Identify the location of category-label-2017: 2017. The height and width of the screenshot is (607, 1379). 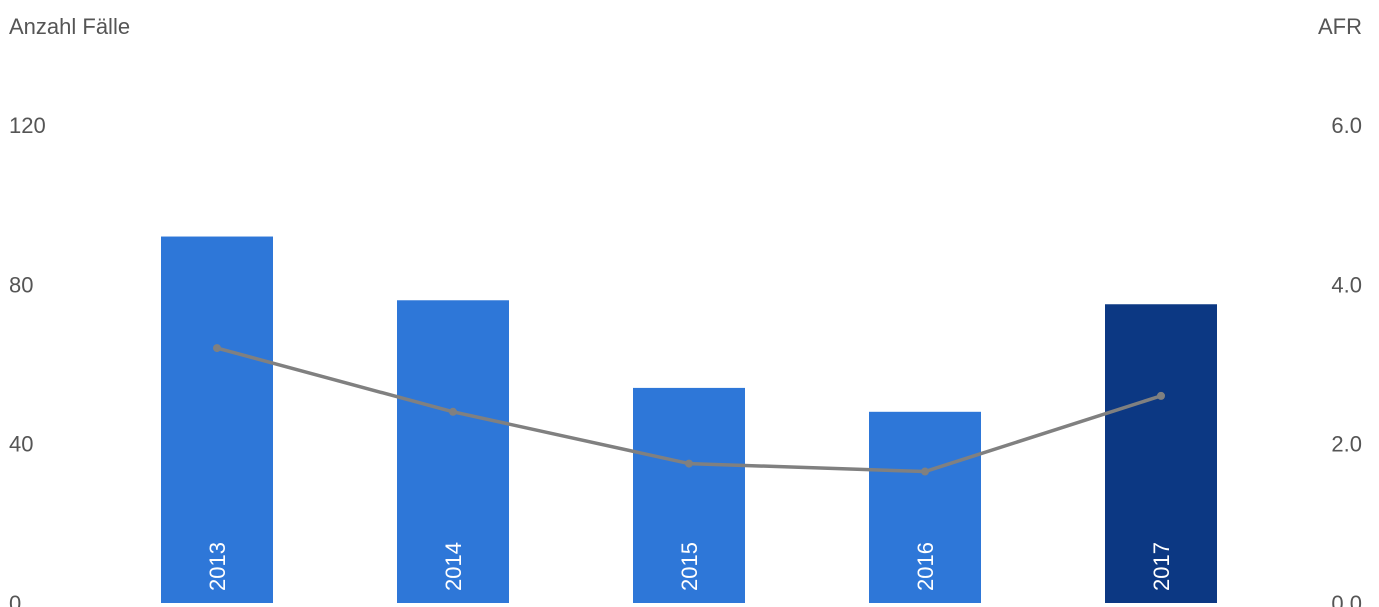
(1161, 566).